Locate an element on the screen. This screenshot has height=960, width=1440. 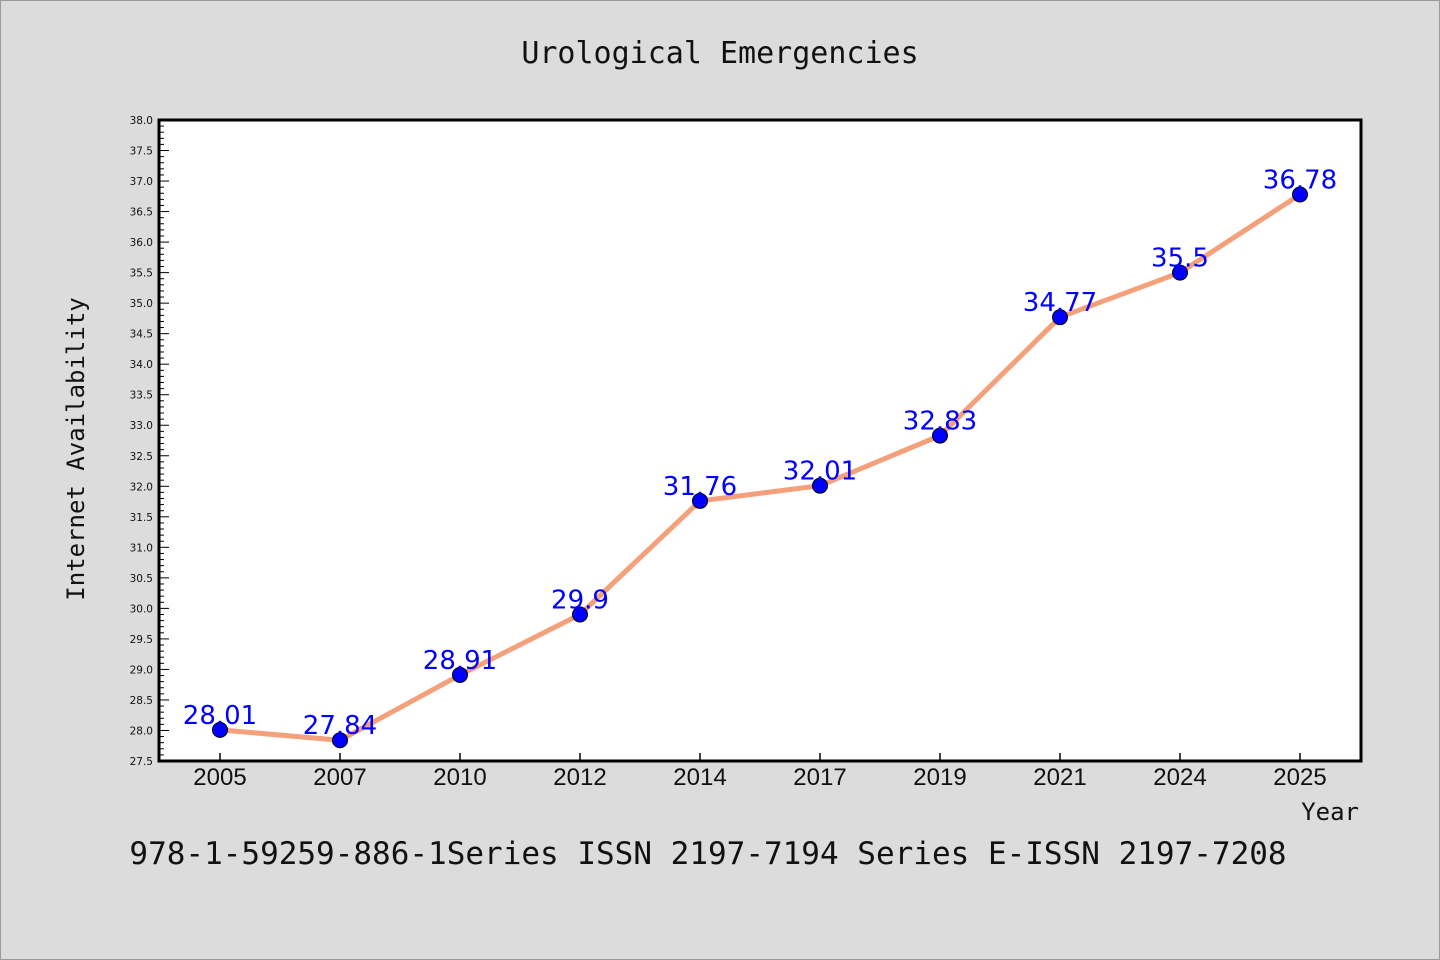
x-tick-label: 2019 is located at coordinates (939, 777).